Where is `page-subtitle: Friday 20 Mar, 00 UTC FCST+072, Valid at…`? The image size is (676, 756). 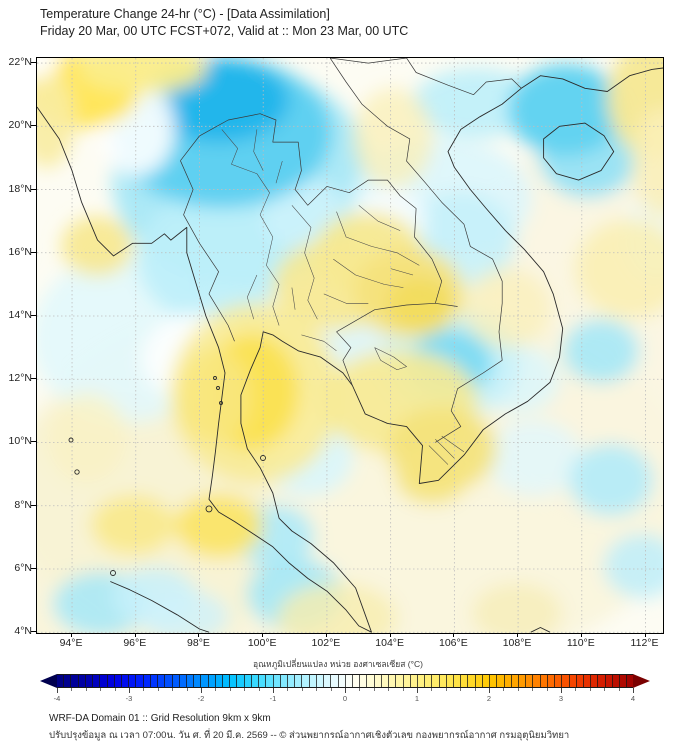
page-subtitle: Friday 20 Mar, 00 UTC FCST+072, Valid at… is located at coordinates (224, 31).